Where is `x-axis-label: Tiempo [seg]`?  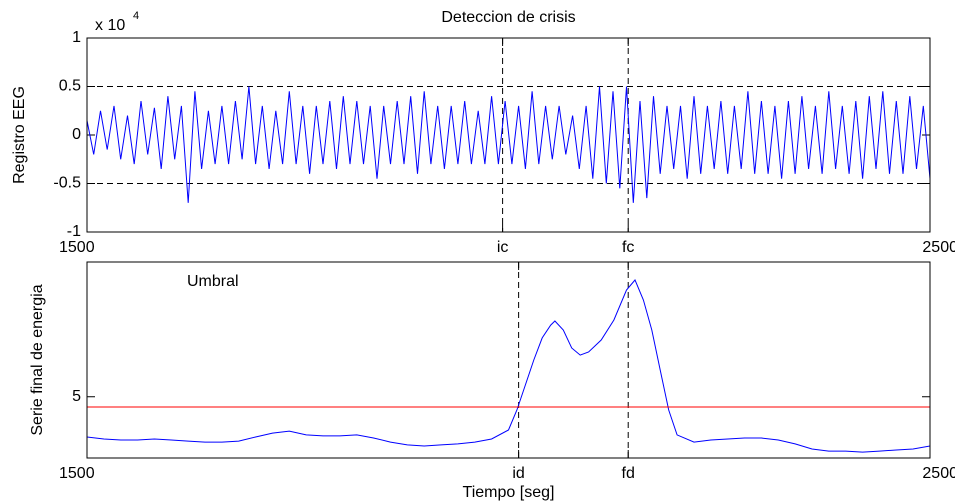 x-axis-label: Tiempo [seg] is located at coordinates (509, 492).